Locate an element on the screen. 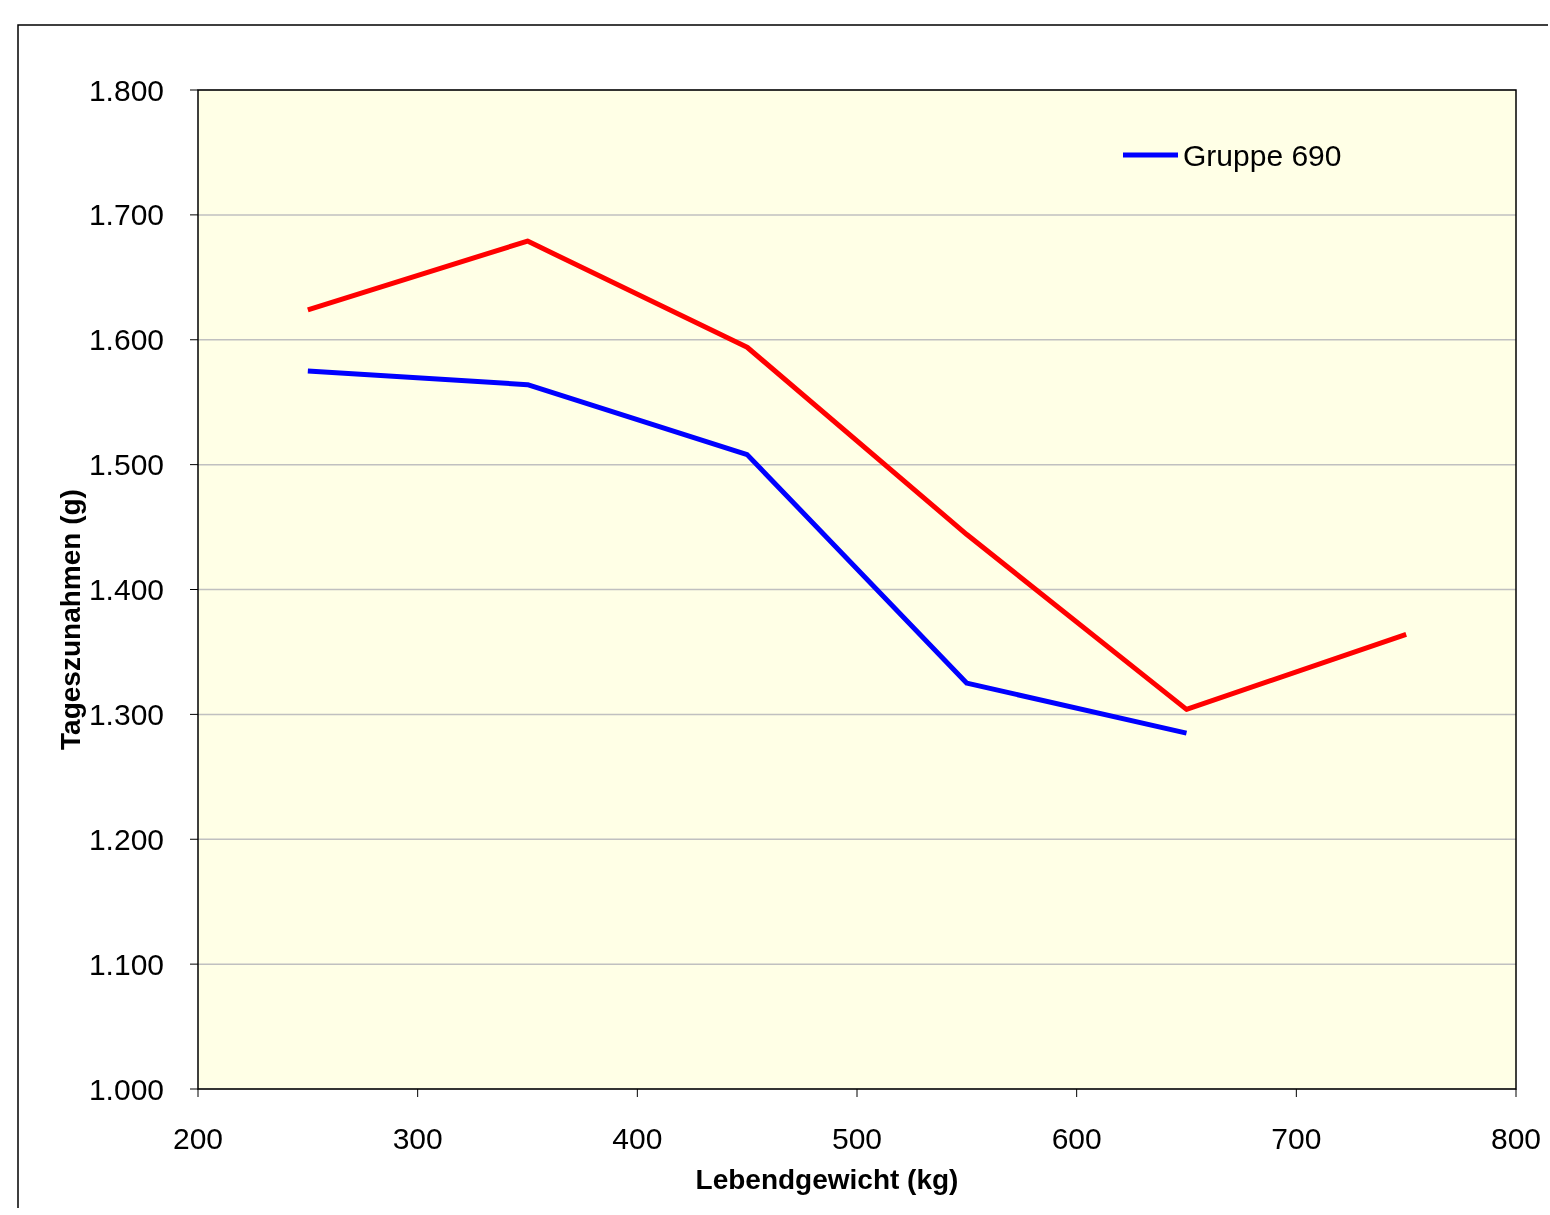 The height and width of the screenshot is (1215, 1550). y-tick-label: 1.000 is located at coordinates (126, 1089).